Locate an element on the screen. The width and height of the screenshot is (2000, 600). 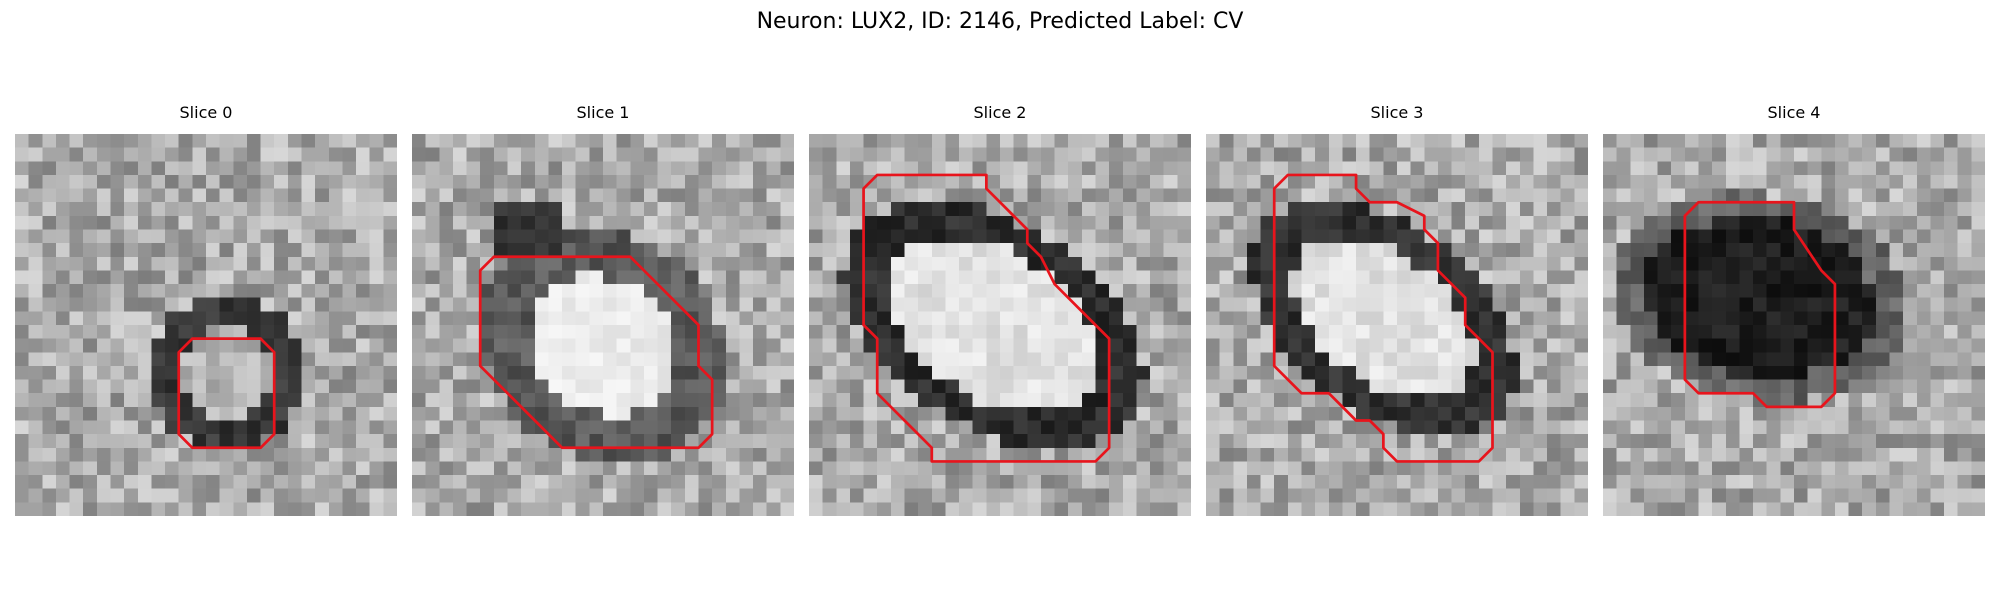
panel-slice-1: Slice 1 is located at coordinates (603, 309).